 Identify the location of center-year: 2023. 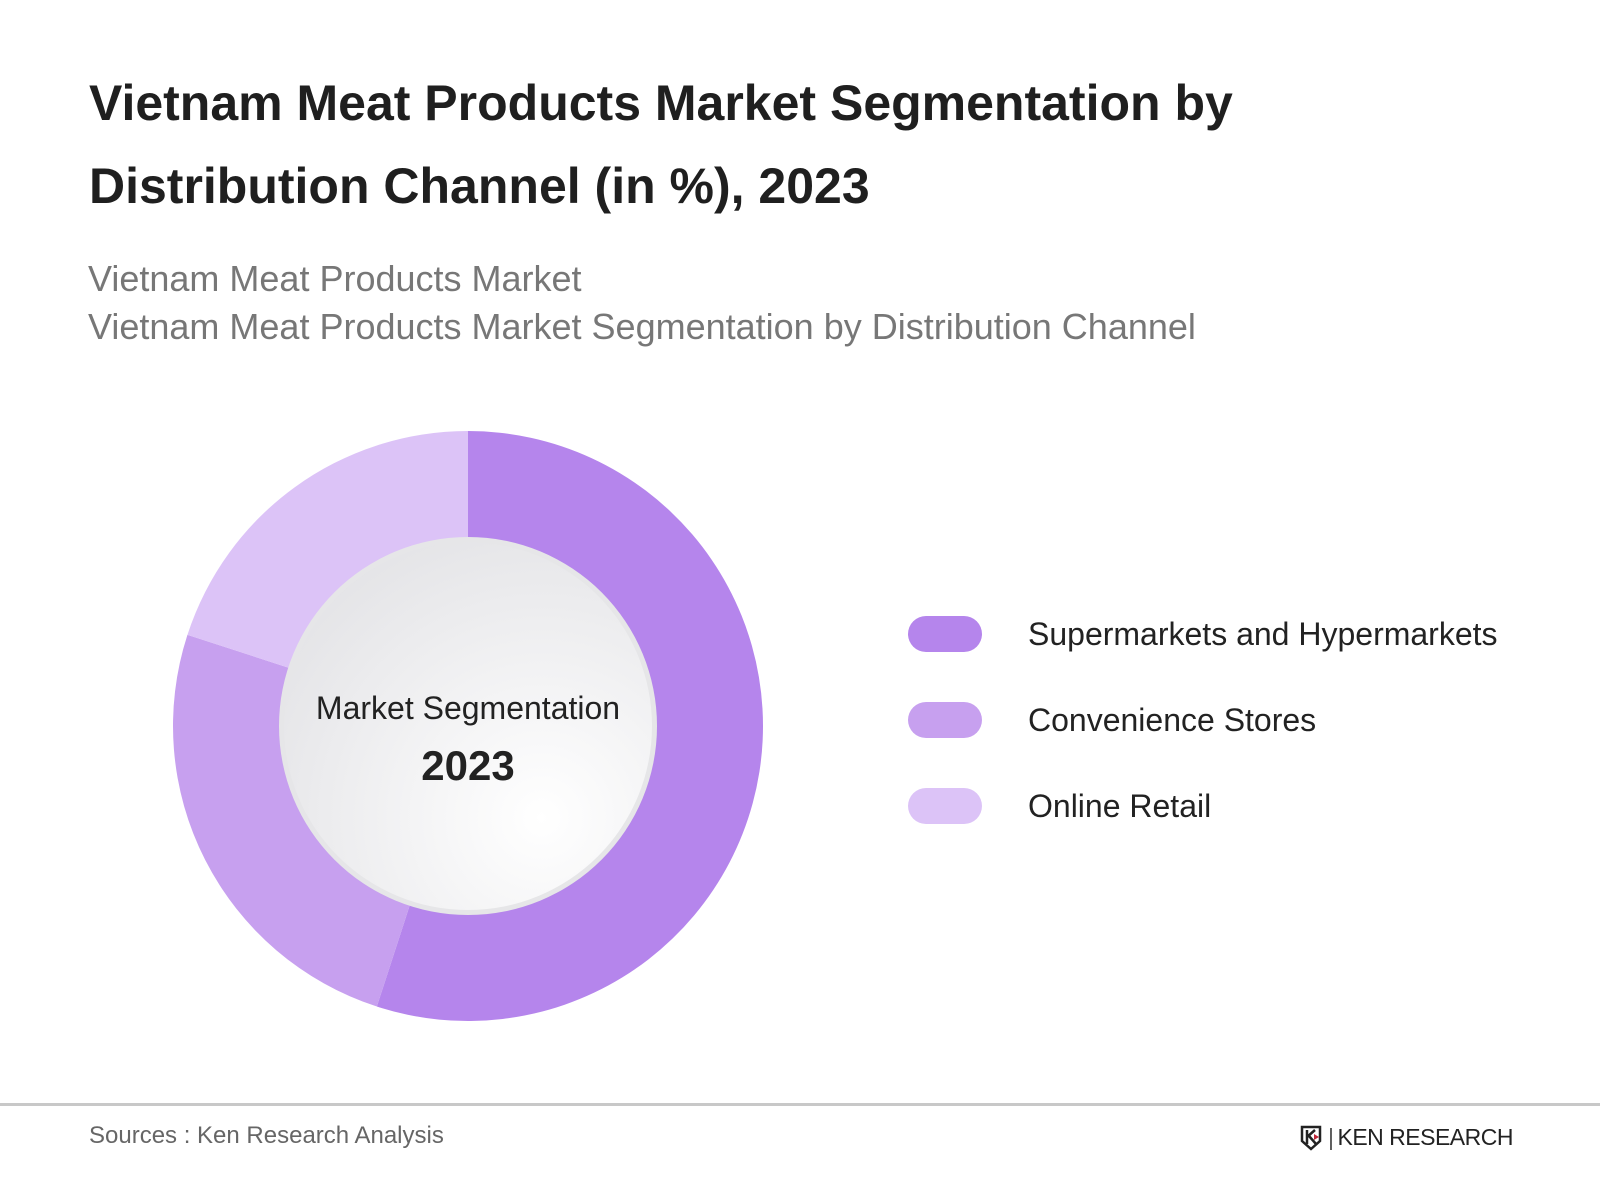
(467, 765).